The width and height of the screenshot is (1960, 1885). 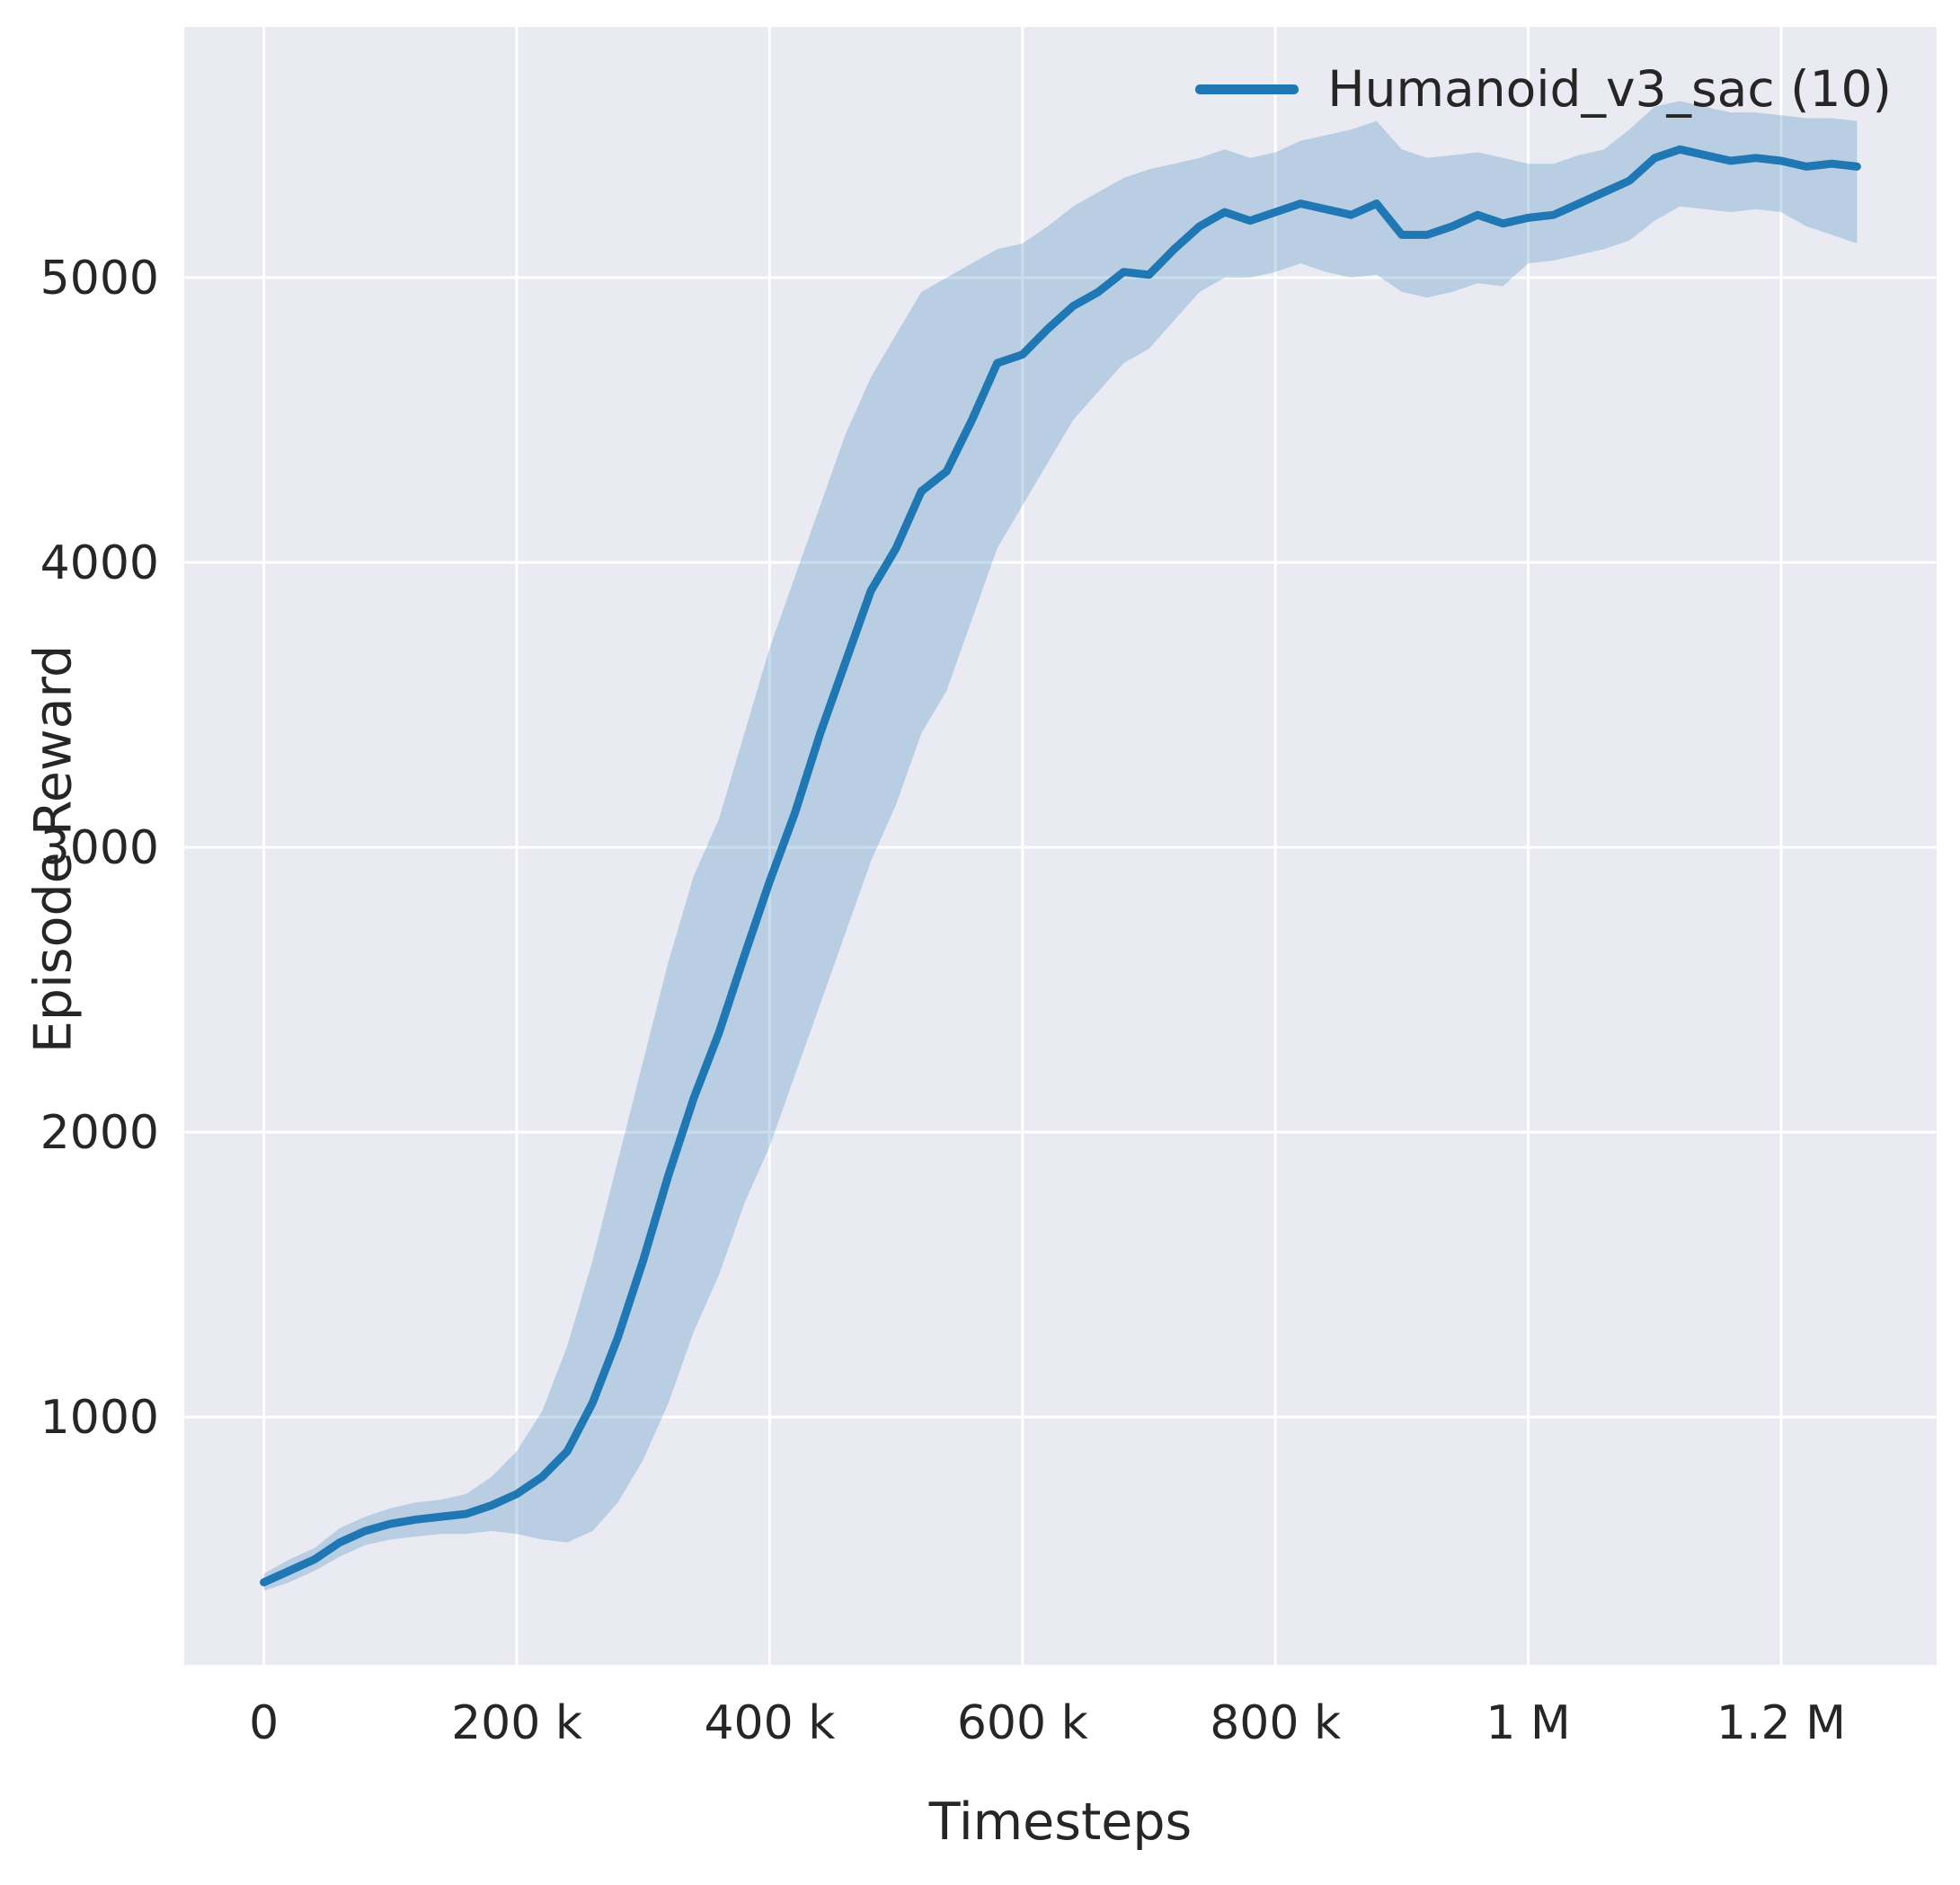 What do you see at coordinates (1528, 1723) in the screenshot?
I see `x-tick-label: 1 M` at bounding box center [1528, 1723].